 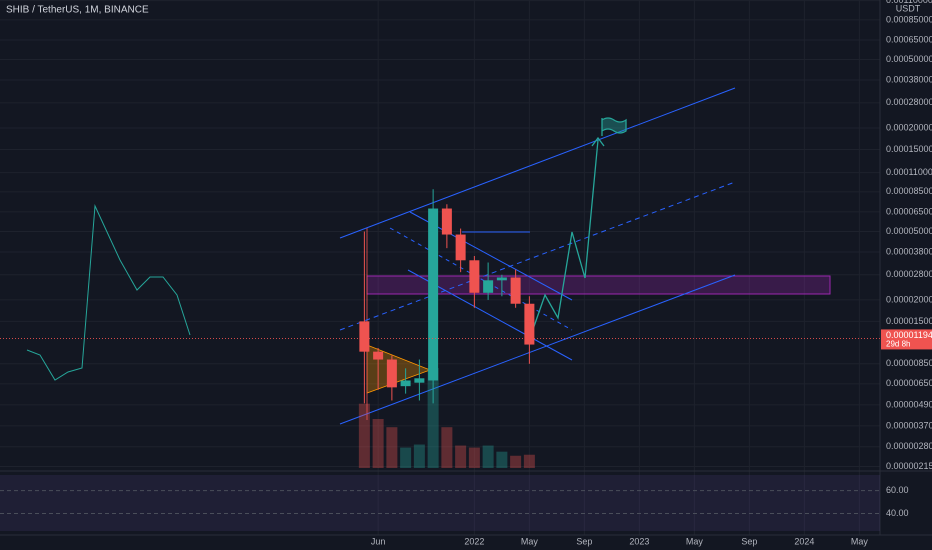 What do you see at coordinates (909, 127) in the screenshot?
I see `y-tick-label: 0.00020000` at bounding box center [909, 127].